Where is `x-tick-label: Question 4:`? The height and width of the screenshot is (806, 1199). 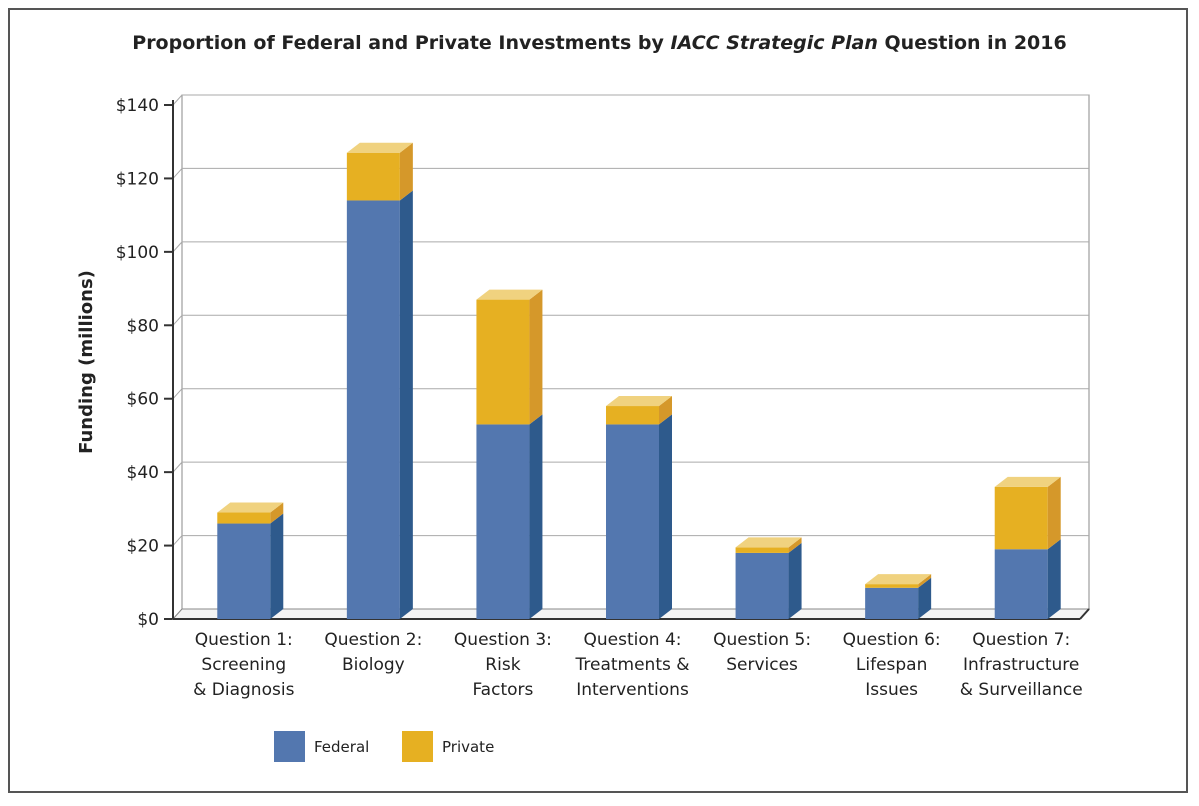
x-tick-label: Question 4: is located at coordinates (633, 640).